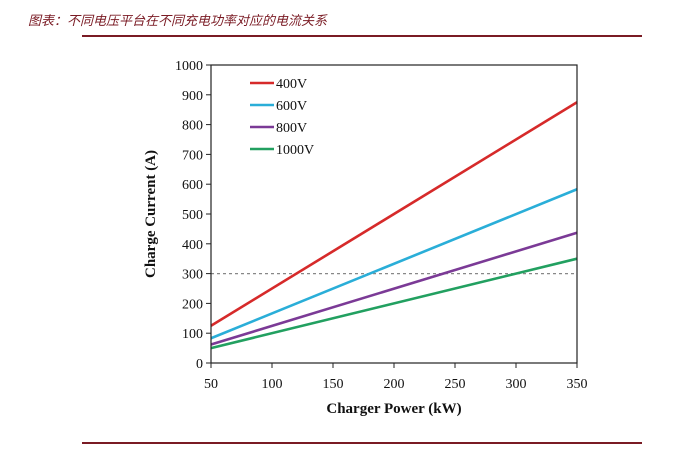 The width and height of the screenshot is (690, 457). I want to click on series-line-800v, so click(394, 288).